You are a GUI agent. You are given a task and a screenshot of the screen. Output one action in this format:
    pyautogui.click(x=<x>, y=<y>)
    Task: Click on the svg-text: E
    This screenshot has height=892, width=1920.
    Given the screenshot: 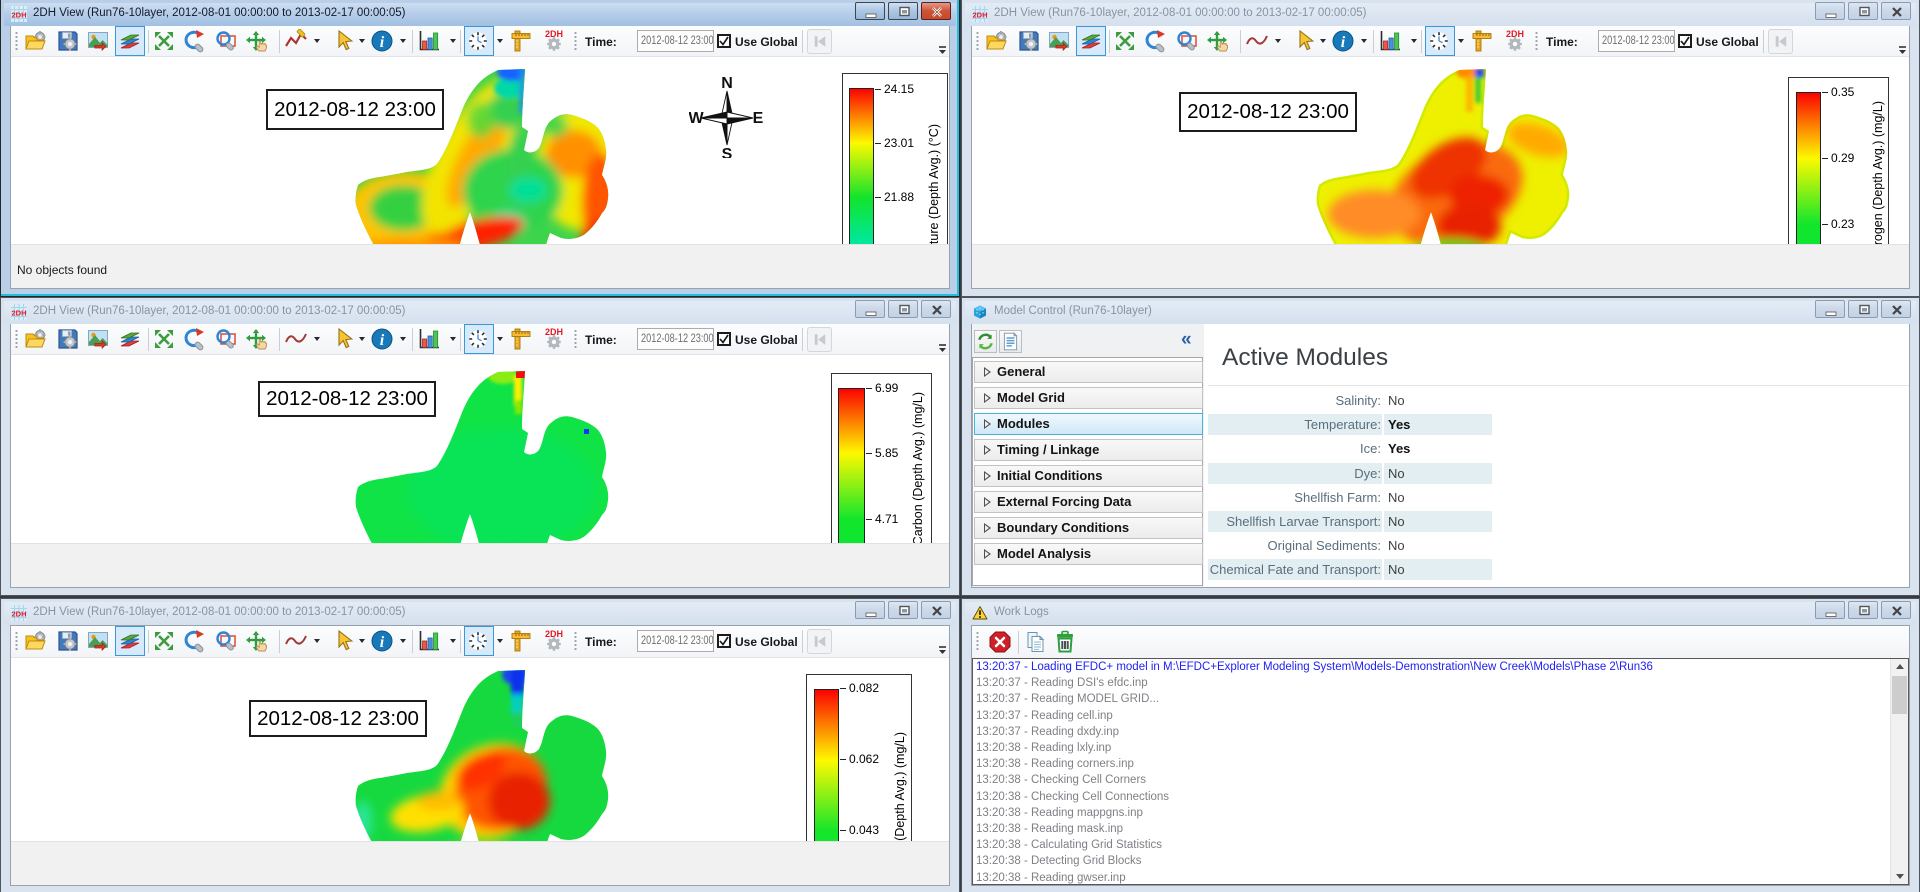 What is the action you would take?
    pyautogui.click(x=758, y=118)
    